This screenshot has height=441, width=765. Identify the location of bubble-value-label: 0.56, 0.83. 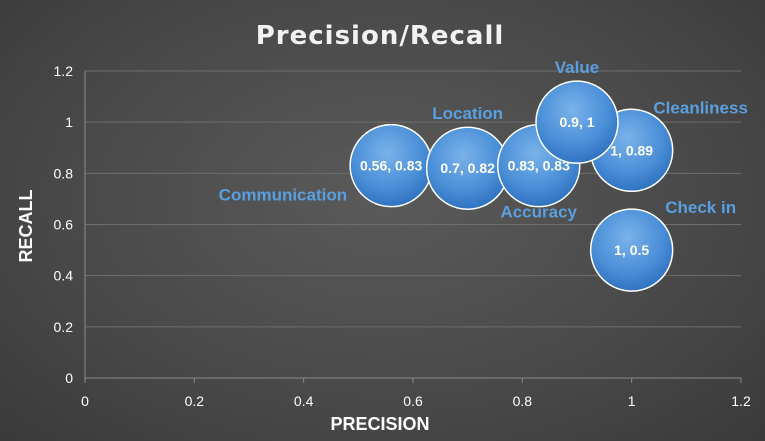
(391, 166).